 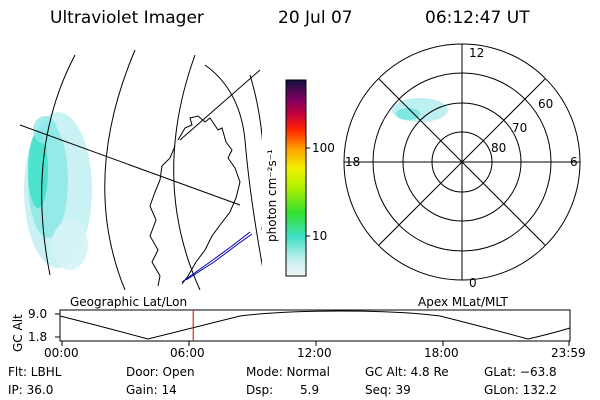 I want to click on altitude-plot-frame, so click(x=315, y=325).